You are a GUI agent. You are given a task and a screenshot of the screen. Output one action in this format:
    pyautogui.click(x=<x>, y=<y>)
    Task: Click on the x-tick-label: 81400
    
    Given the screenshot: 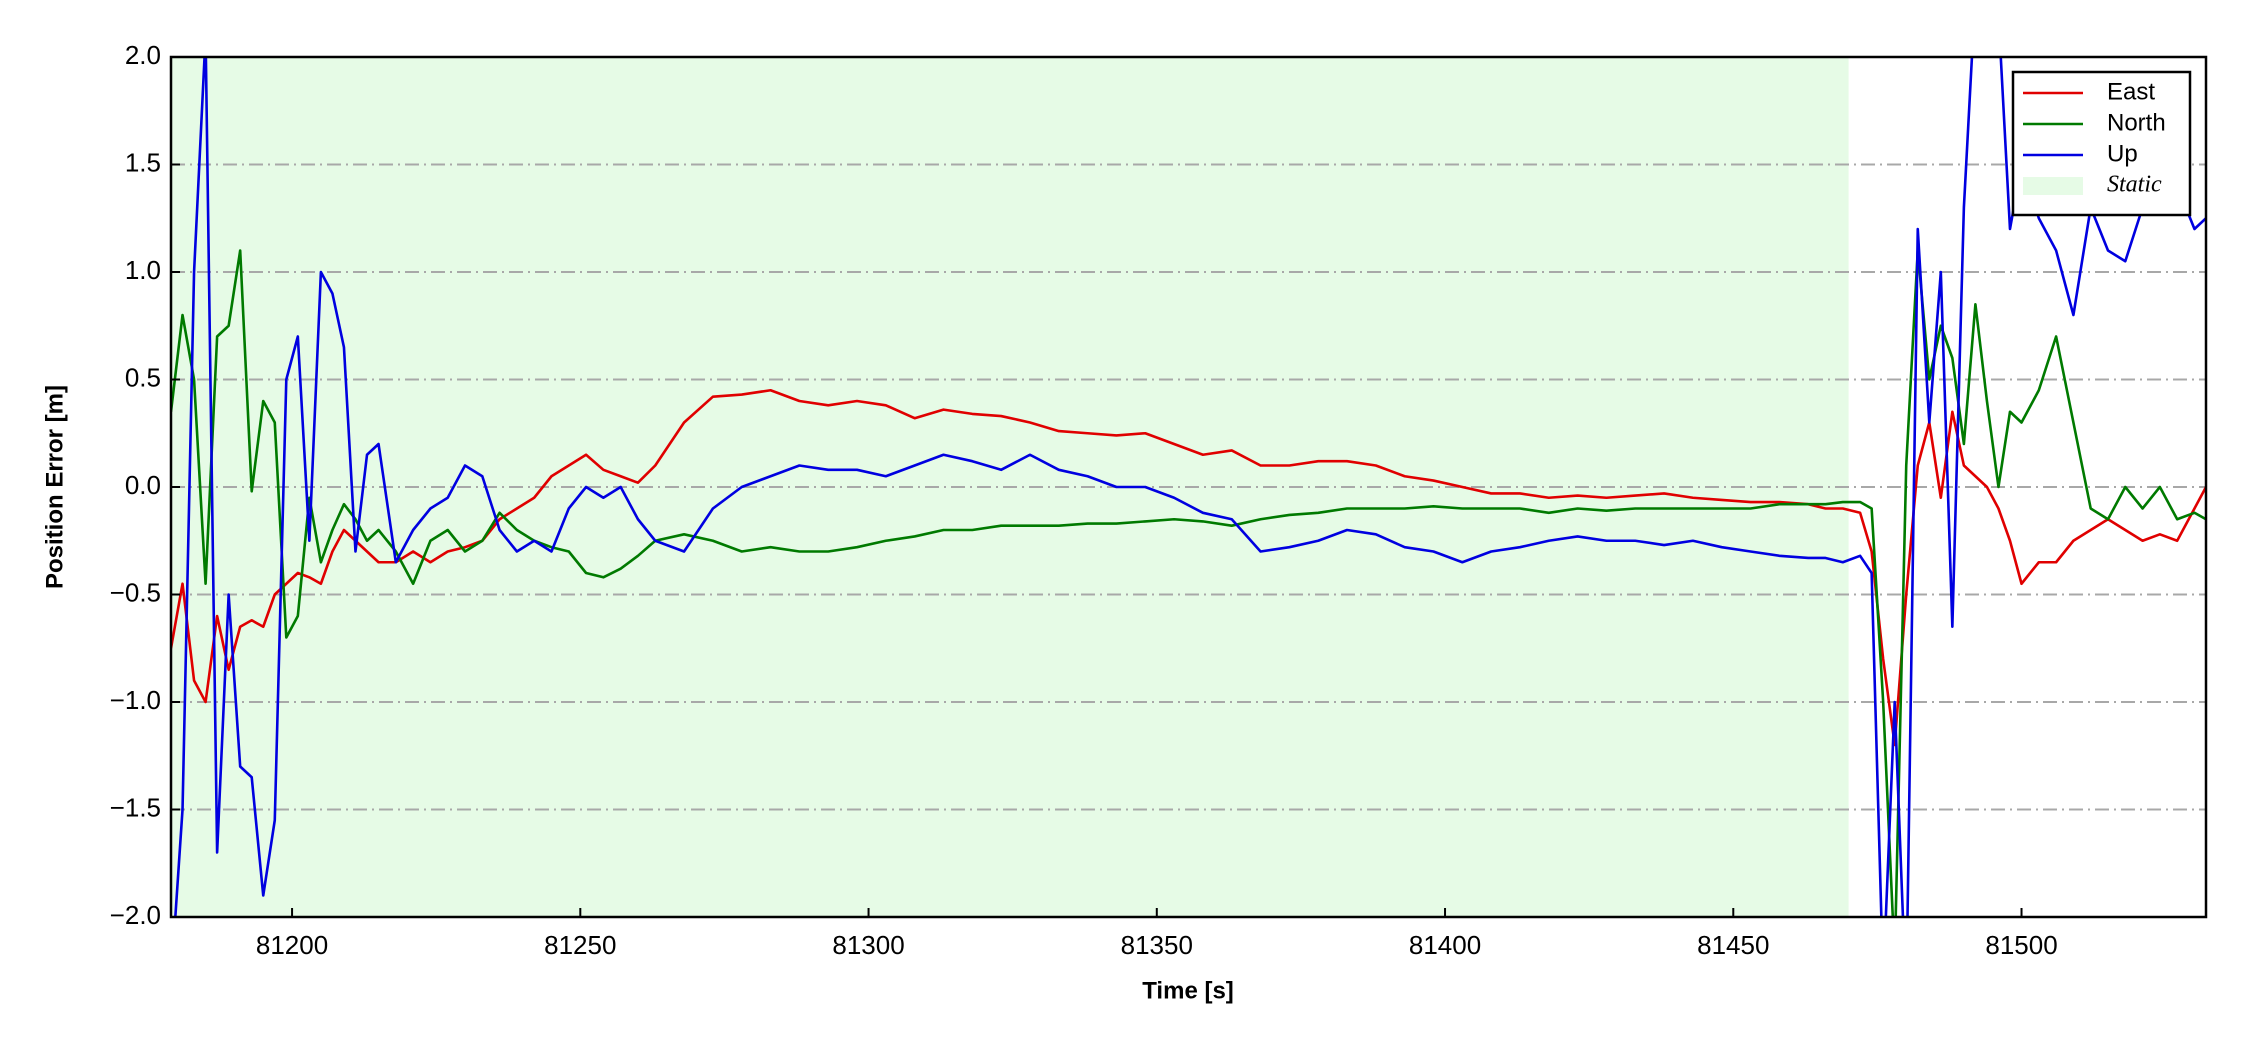 What is the action you would take?
    pyautogui.click(x=1445, y=945)
    